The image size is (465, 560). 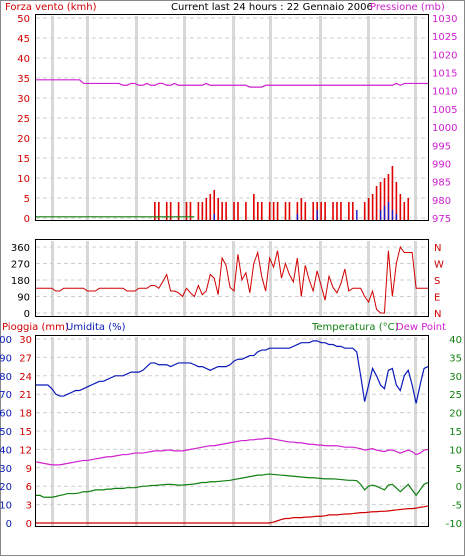 What do you see at coordinates (29, 469) in the screenshot?
I see `humidity-tick-label: 9` at bounding box center [29, 469].